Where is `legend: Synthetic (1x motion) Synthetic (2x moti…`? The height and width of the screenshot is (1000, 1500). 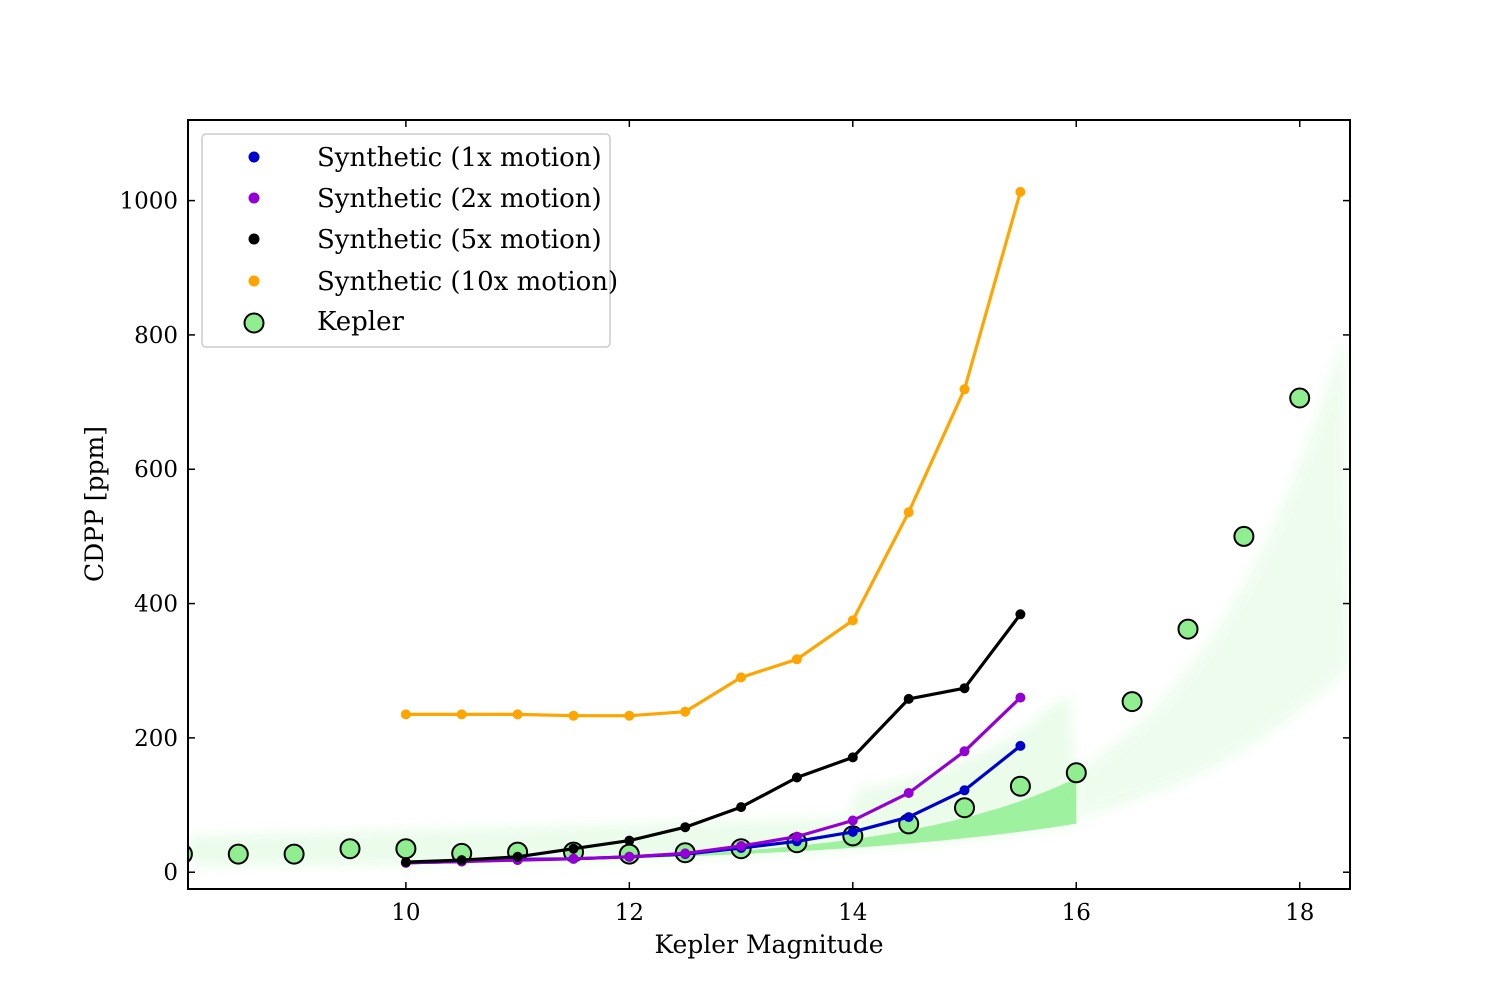 legend: Synthetic (1x motion) Synthetic (2x moti… is located at coordinates (409, 240).